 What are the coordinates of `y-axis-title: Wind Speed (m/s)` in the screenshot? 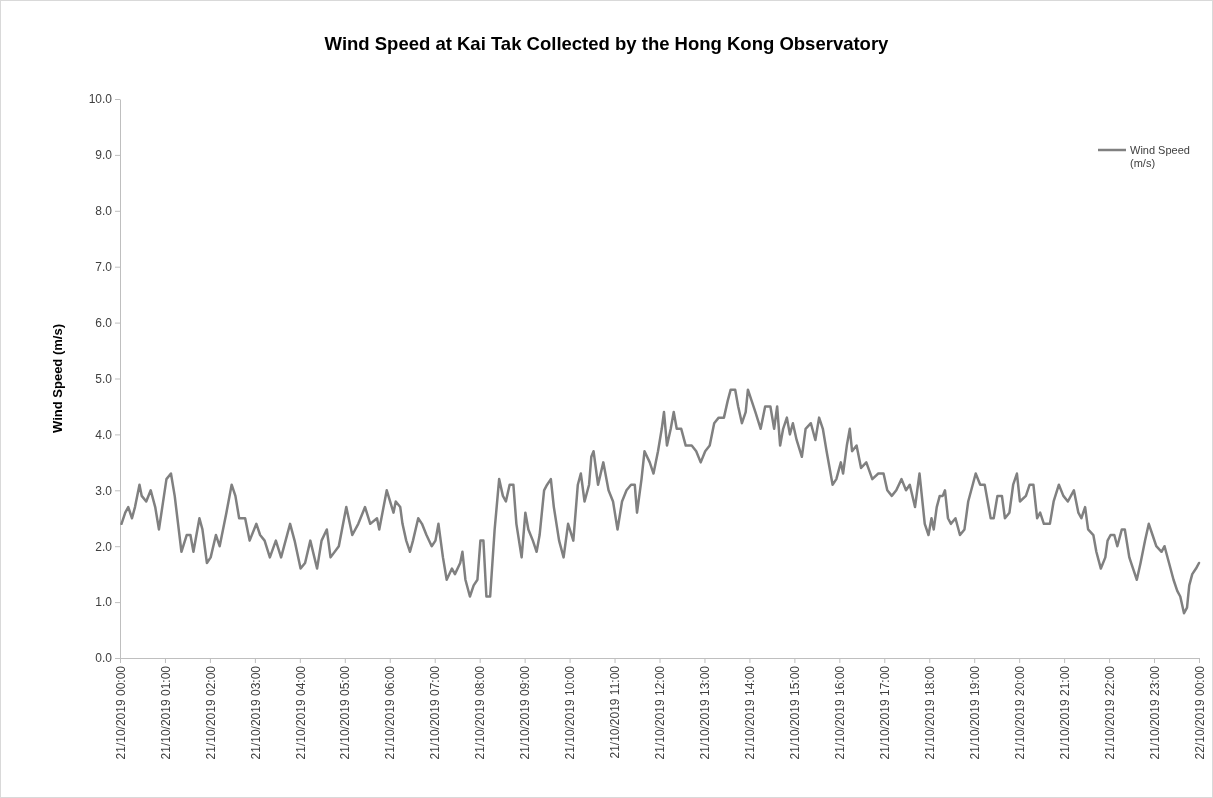 It's located at (57, 378).